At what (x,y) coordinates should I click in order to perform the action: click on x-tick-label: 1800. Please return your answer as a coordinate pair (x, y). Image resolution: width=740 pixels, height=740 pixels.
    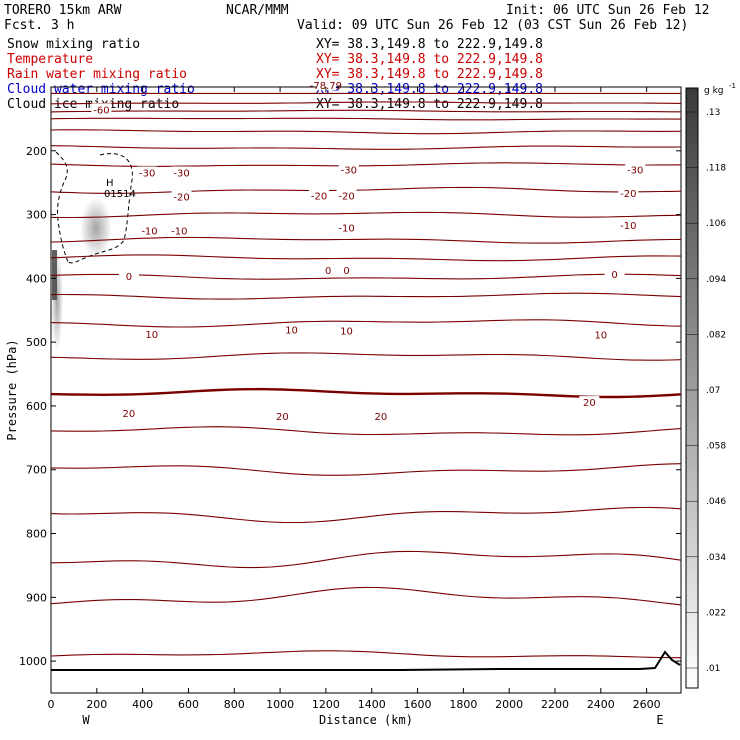
    Looking at the image, I should click on (463, 704).